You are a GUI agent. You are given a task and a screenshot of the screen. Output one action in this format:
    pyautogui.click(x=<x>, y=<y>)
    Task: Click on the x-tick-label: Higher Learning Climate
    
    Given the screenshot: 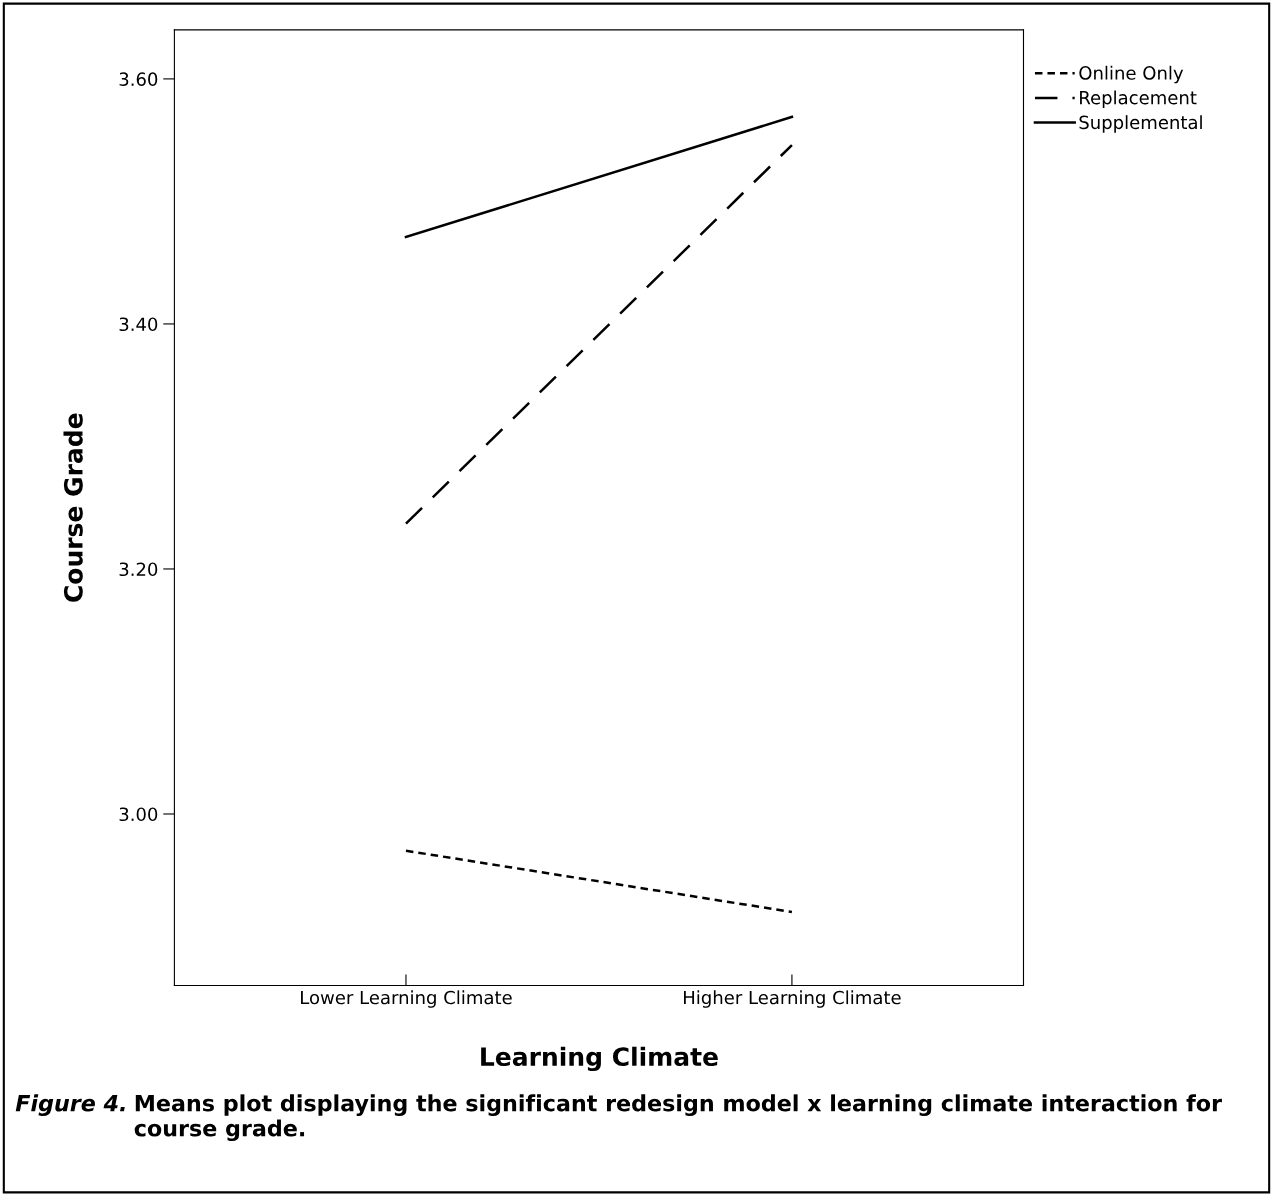 What is the action you would take?
    pyautogui.click(x=792, y=999)
    